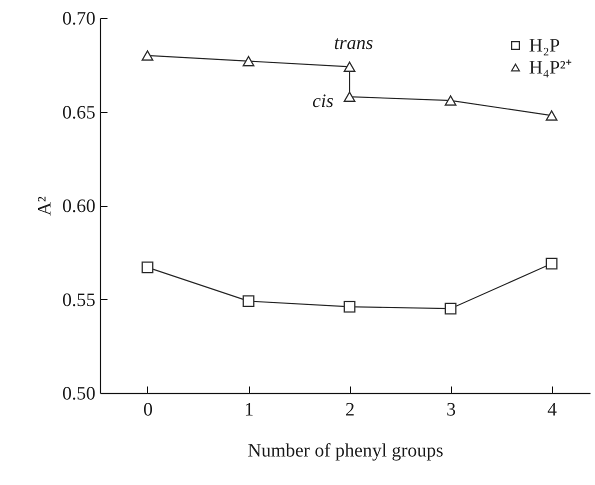  What do you see at coordinates (79, 300) in the screenshot?
I see `y-tick-label: 0.55` at bounding box center [79, 300].